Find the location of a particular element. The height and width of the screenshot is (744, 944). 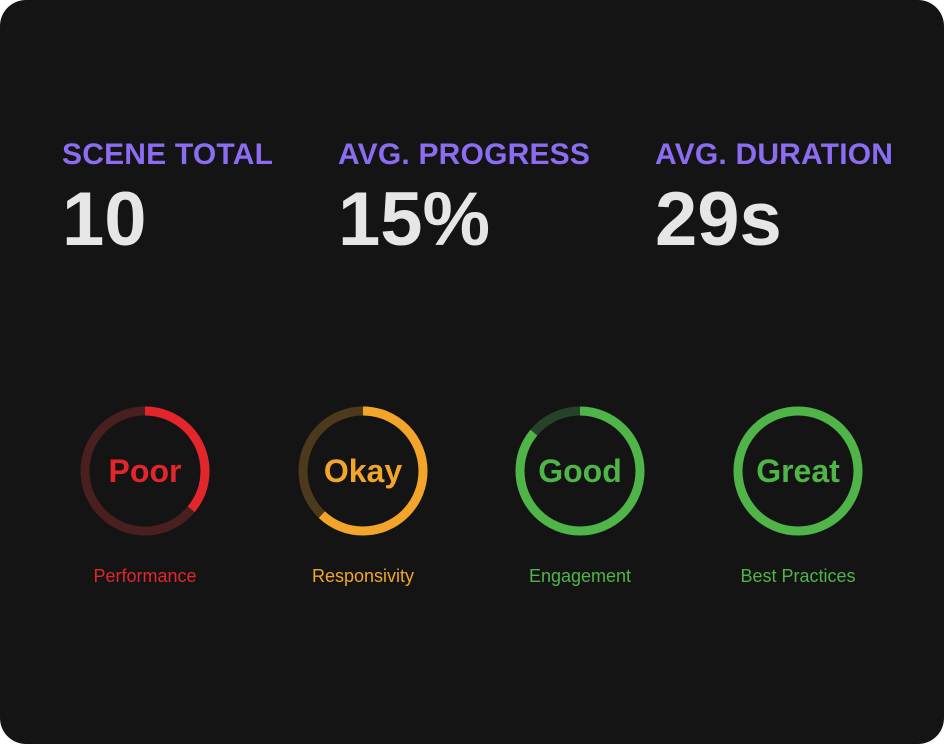

gauge-caption: Best Practices is located at coordinates (798, 576).